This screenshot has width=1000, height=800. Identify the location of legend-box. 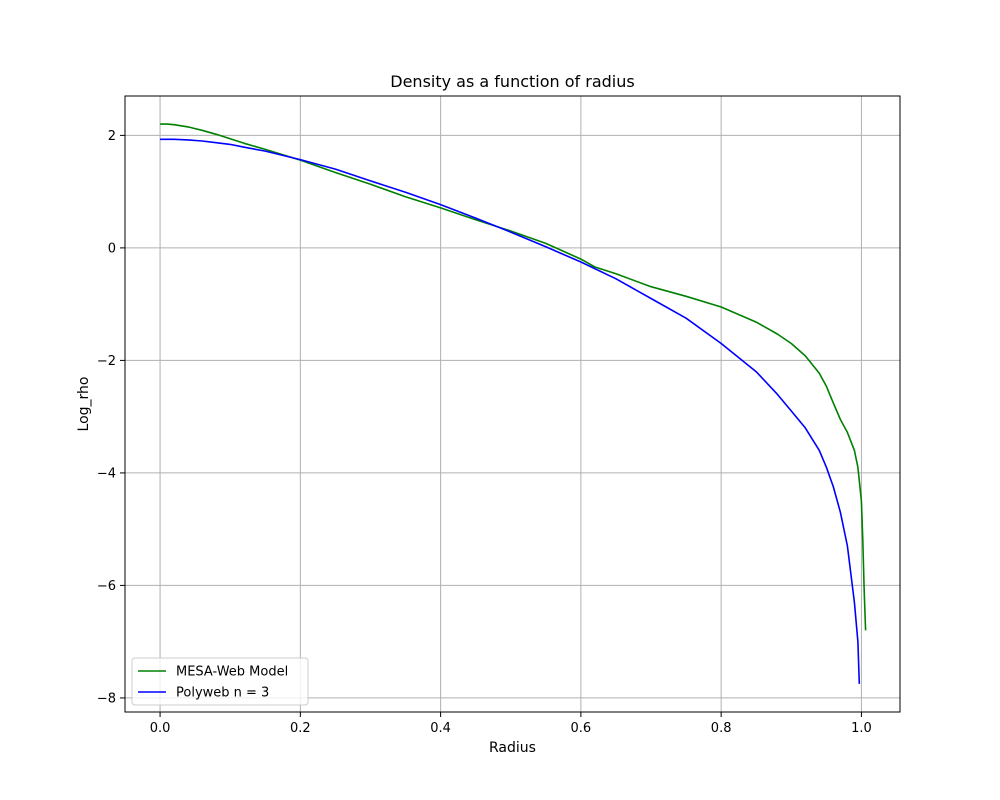
(220, 681).